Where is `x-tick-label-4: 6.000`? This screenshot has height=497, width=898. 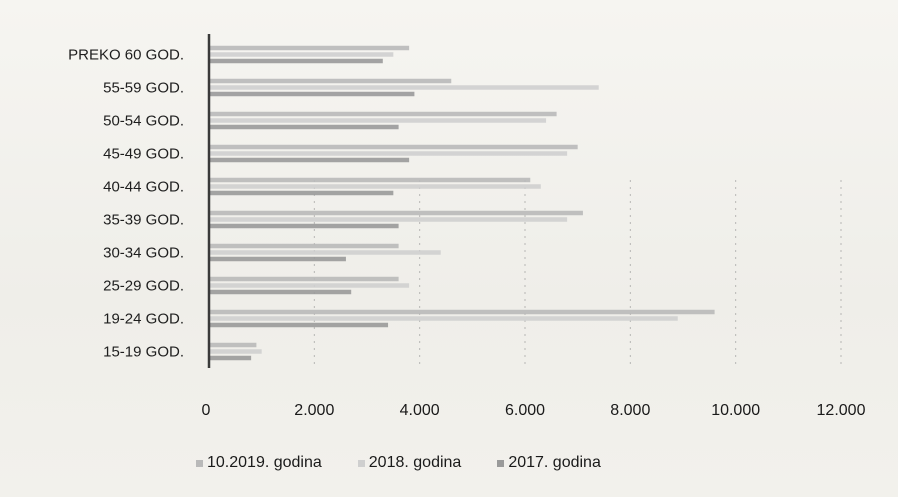 x-tick-label-4: 6.000 is located at coordinates (525, 410).